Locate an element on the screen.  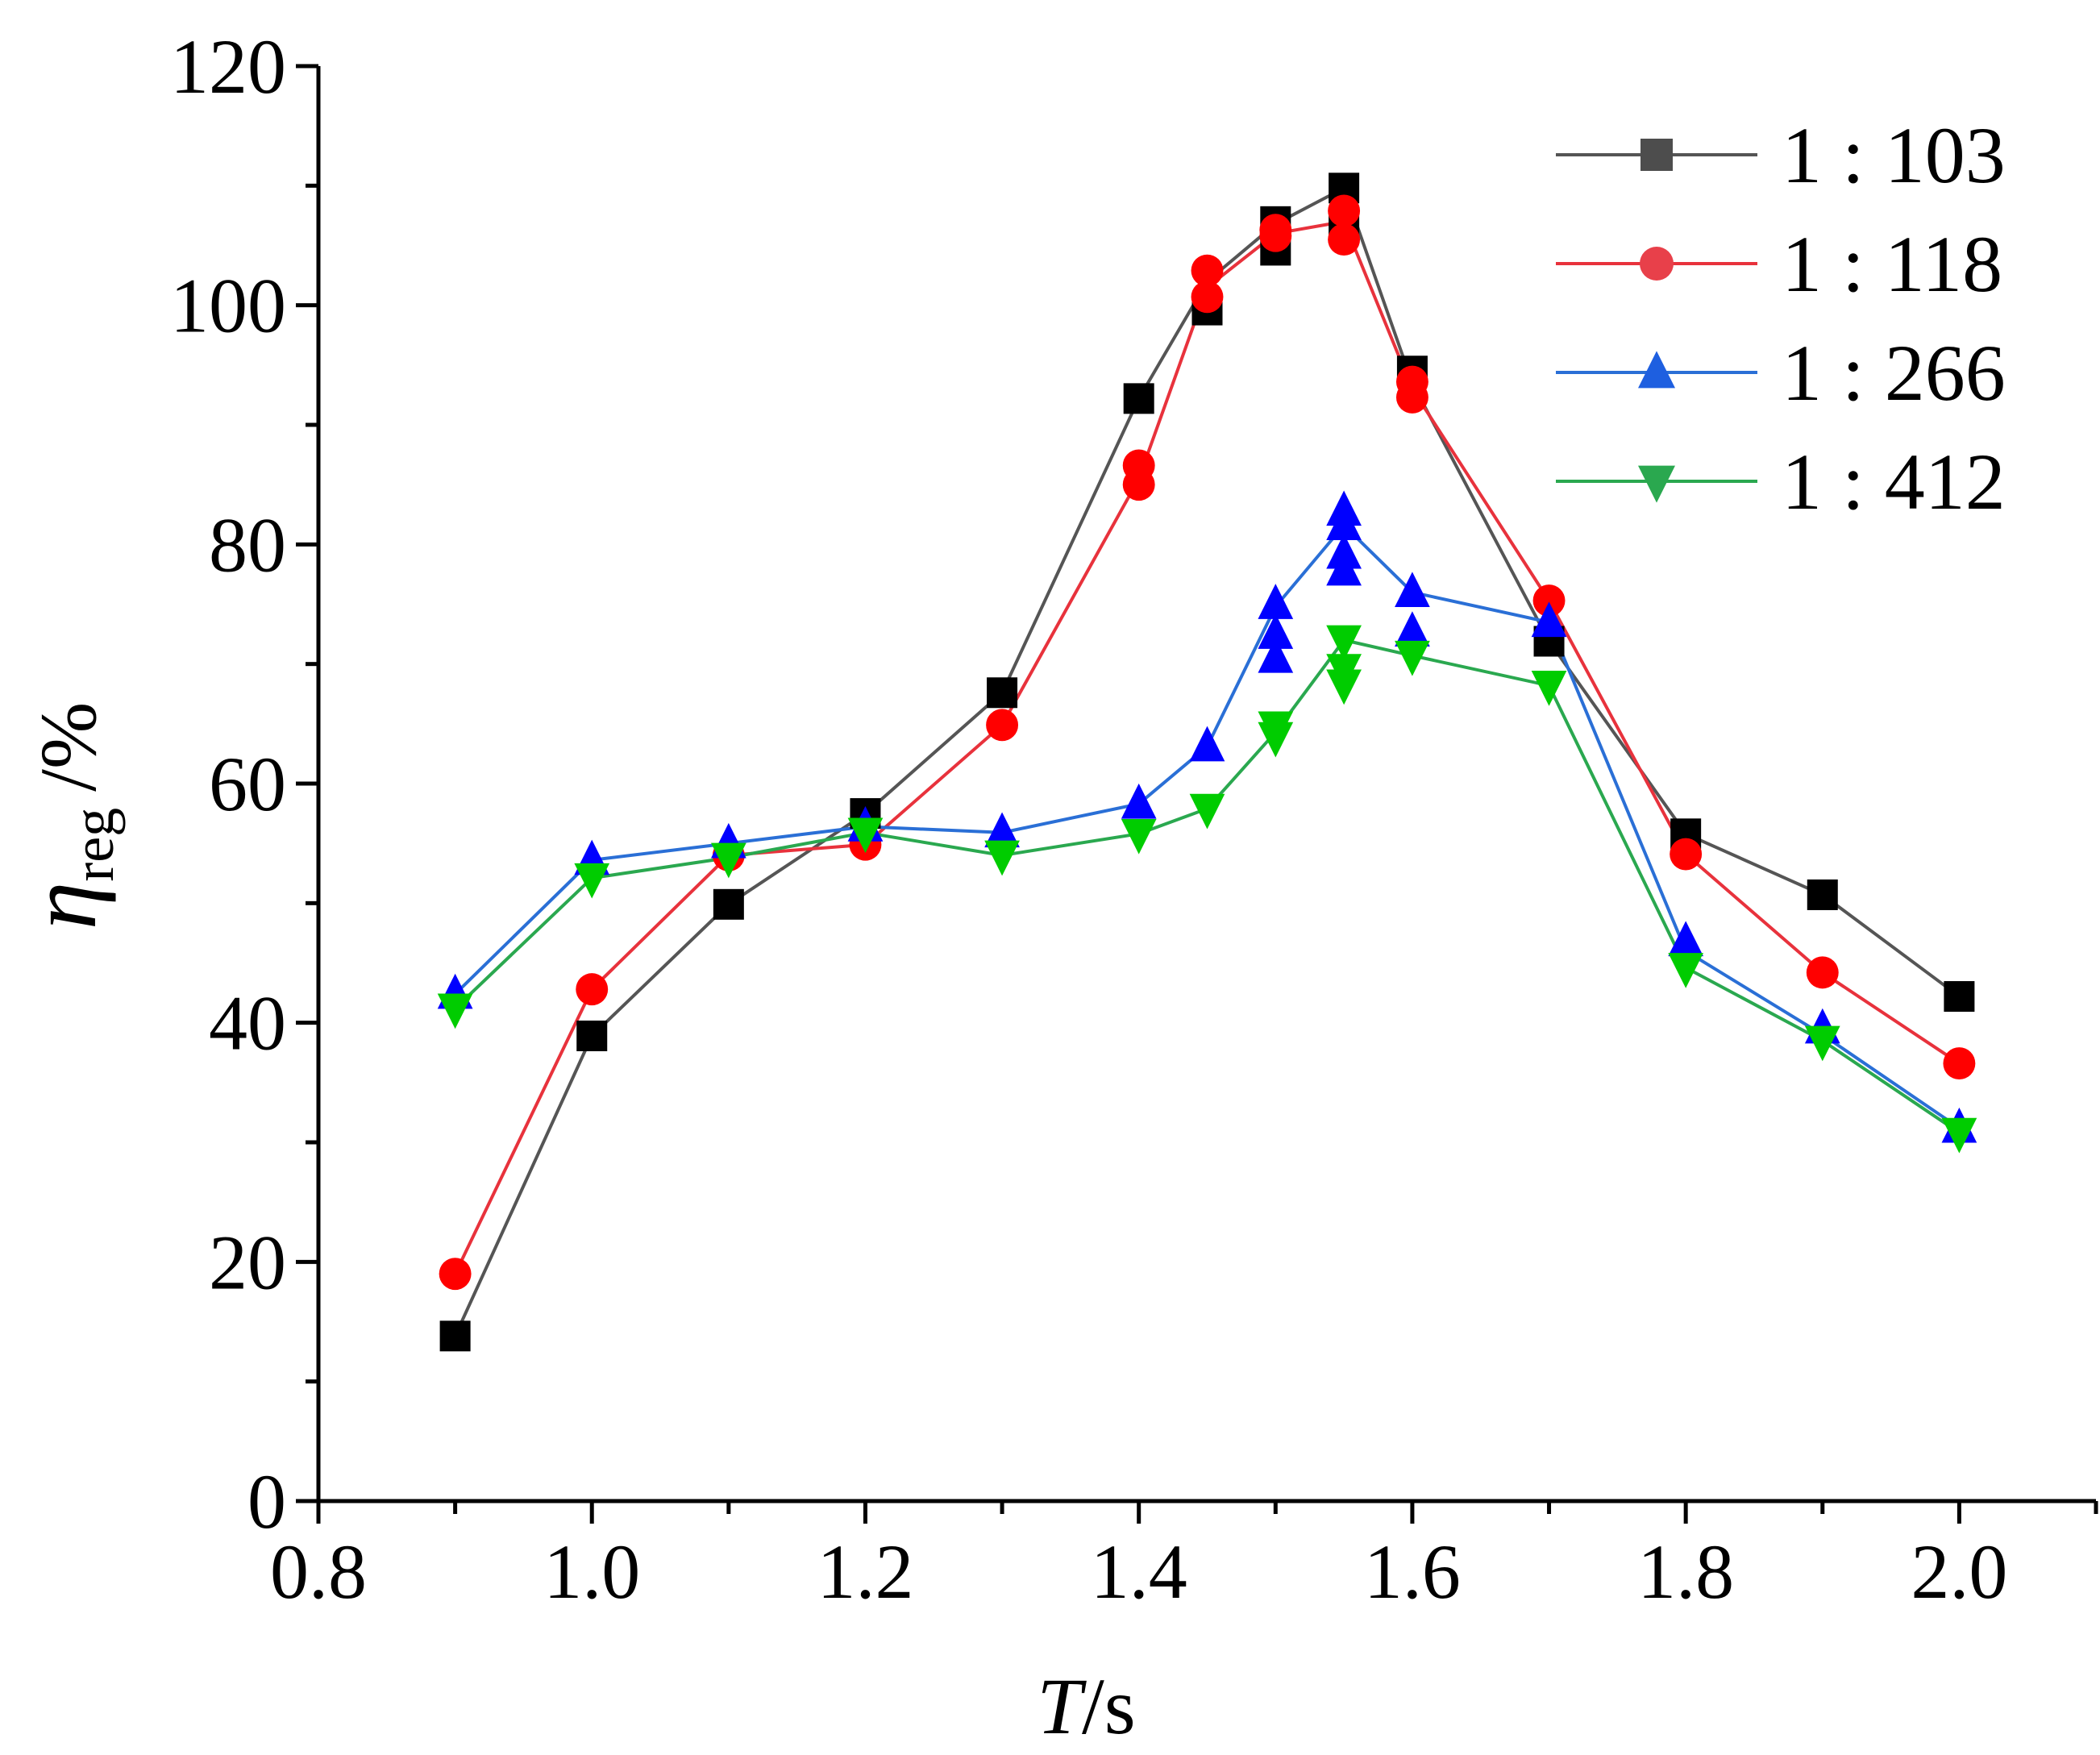
legend-label-4: 1 : 412 is located at coordinates (1894, 481).